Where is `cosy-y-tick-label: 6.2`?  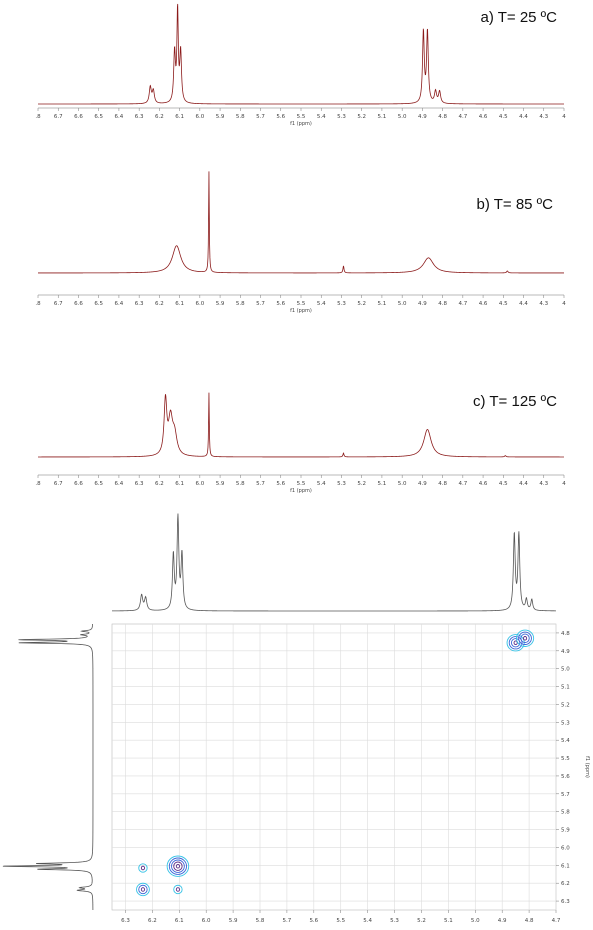
cosy-y-tick-label: 6.2 is located at coordinates (565, 884).